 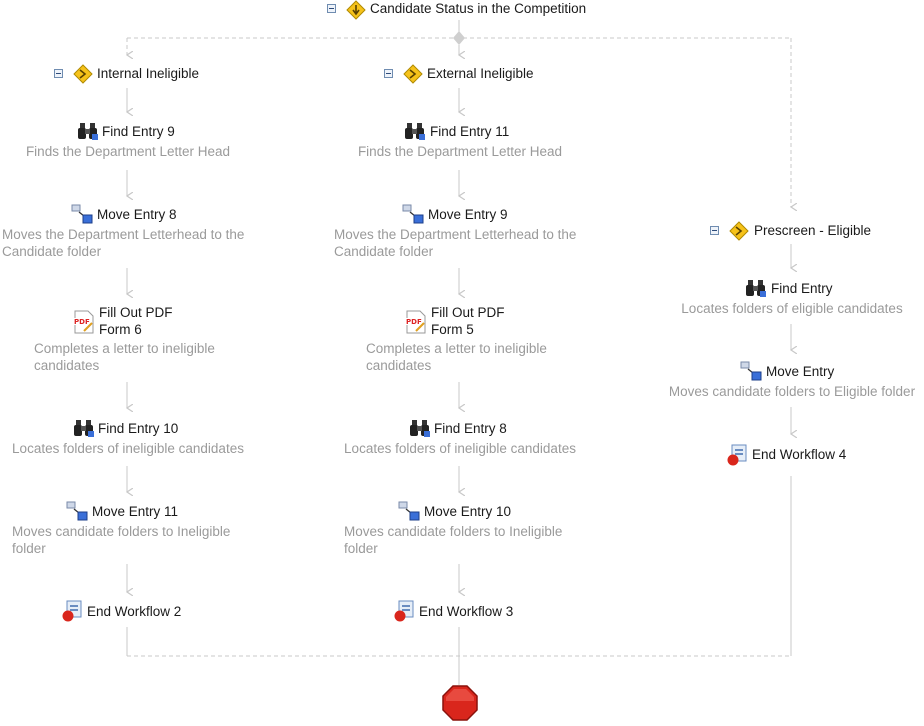 I want to click on branch-external-label: External Ineligible, so click(x=480, y=73).